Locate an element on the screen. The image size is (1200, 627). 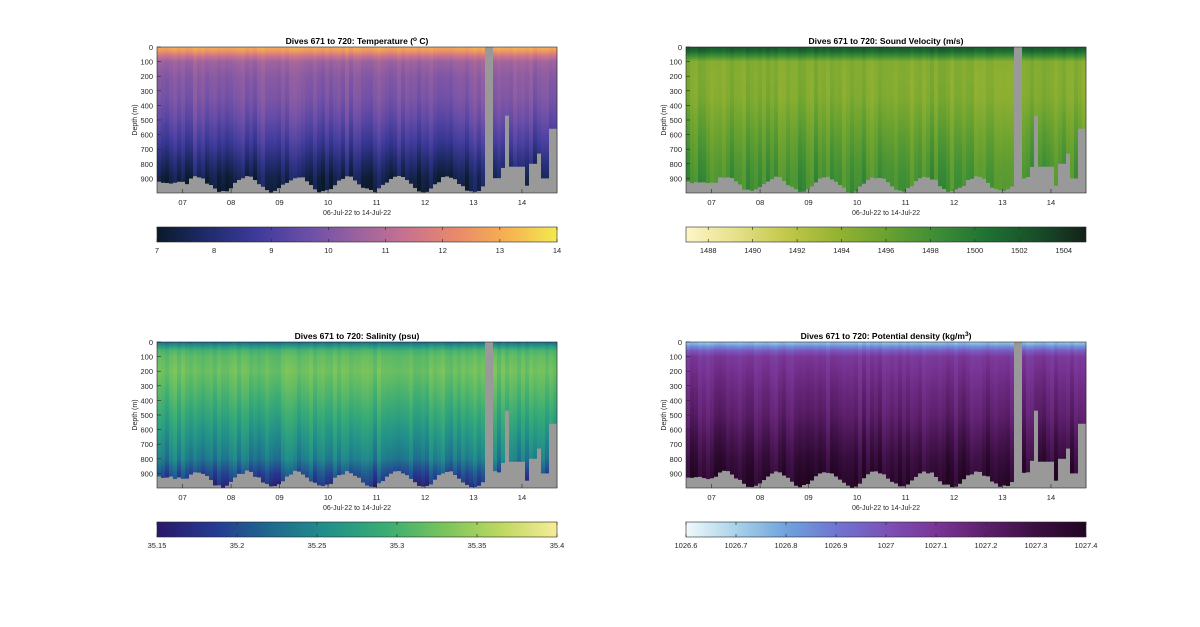
y-tick-label: 600 is located at coordinates (675, 430).